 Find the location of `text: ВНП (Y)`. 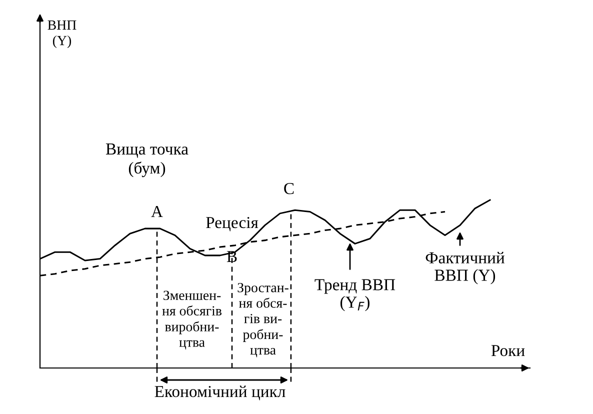

text: ВНП (Y) is located at coordinates (62, 34).